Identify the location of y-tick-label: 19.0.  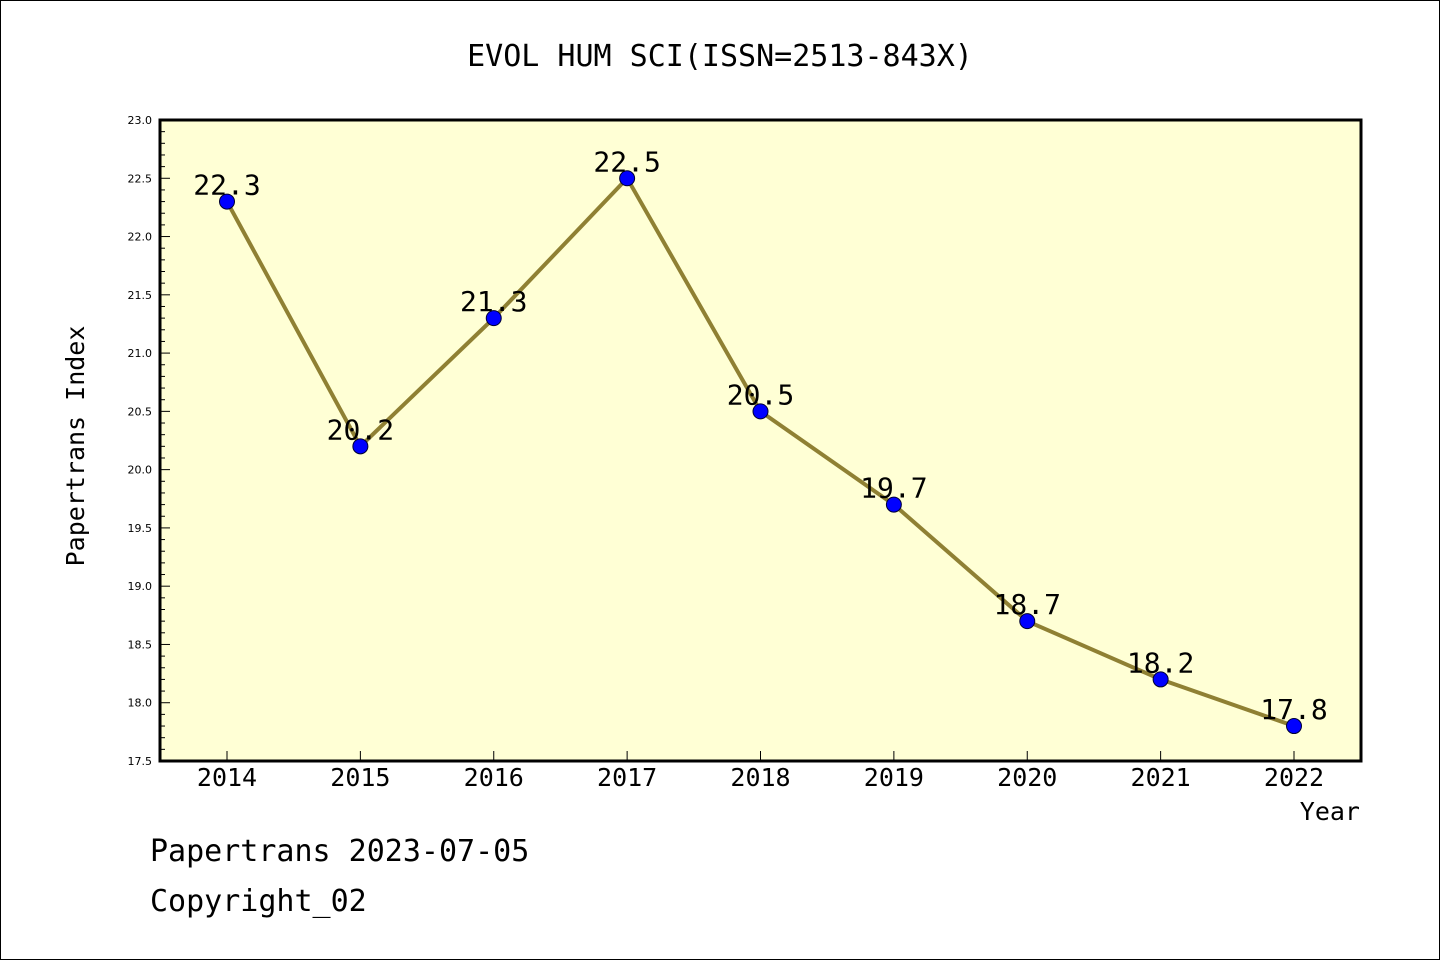
(140, 586).